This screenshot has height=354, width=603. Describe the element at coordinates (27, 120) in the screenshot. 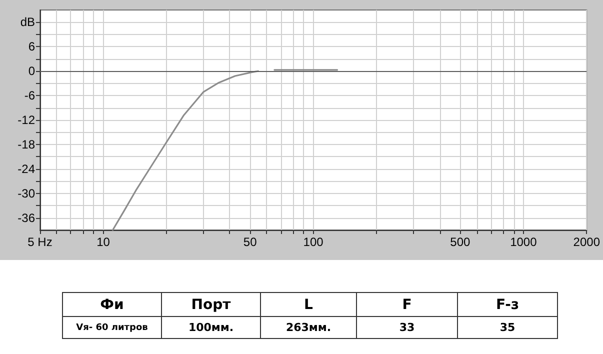

I see `y-tick-label: -12` at that location.